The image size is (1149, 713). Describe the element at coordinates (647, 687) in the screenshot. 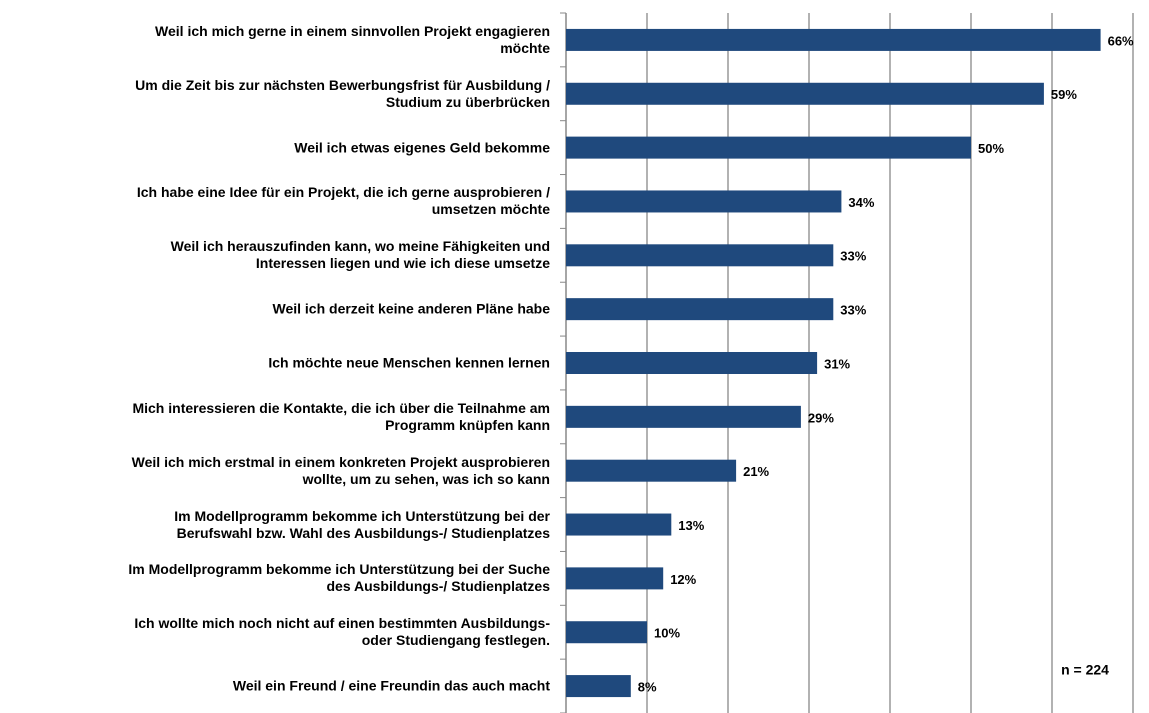

I see `value-label: 8%` at that location.